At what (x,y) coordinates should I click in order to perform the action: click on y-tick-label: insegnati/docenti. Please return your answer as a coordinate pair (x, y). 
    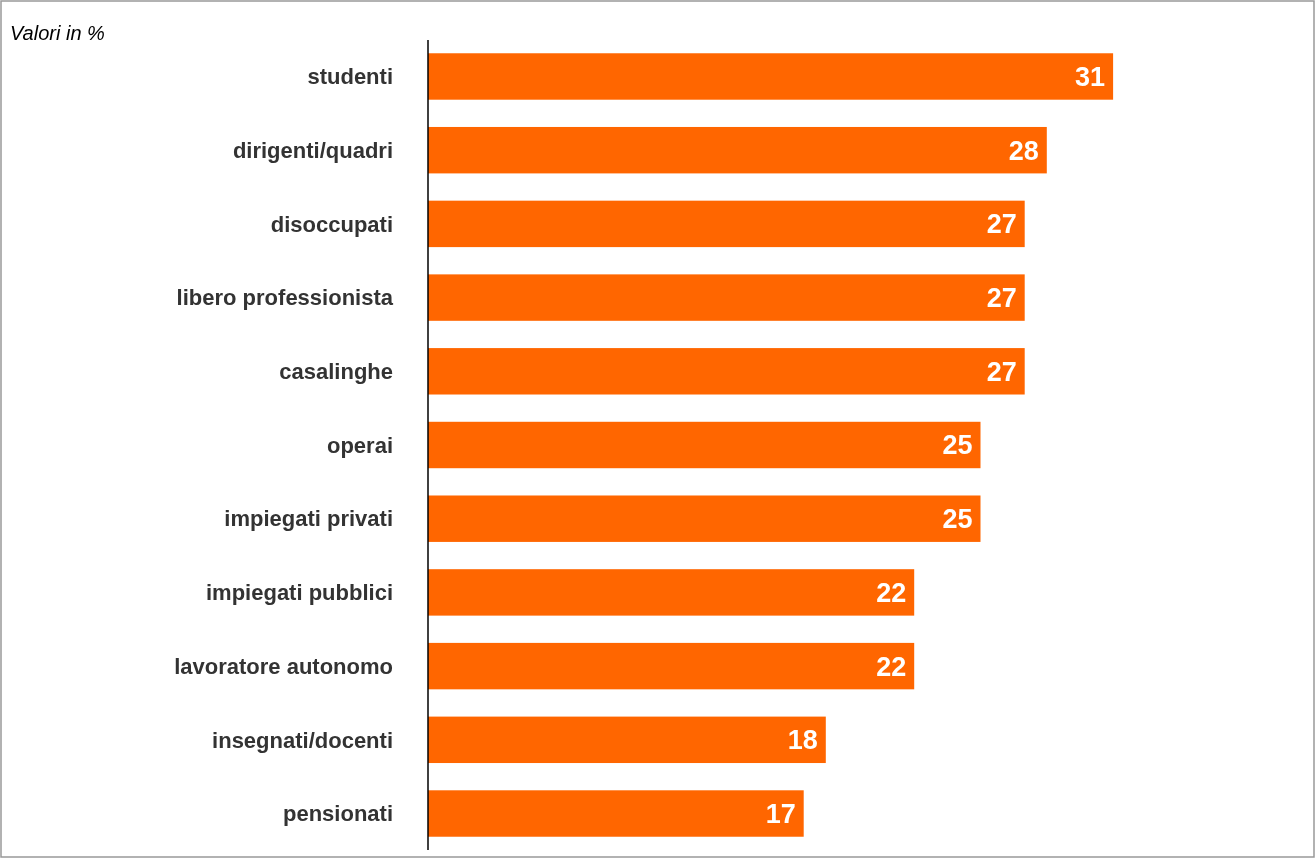
    Looking at the image, I should click on (302, 740).